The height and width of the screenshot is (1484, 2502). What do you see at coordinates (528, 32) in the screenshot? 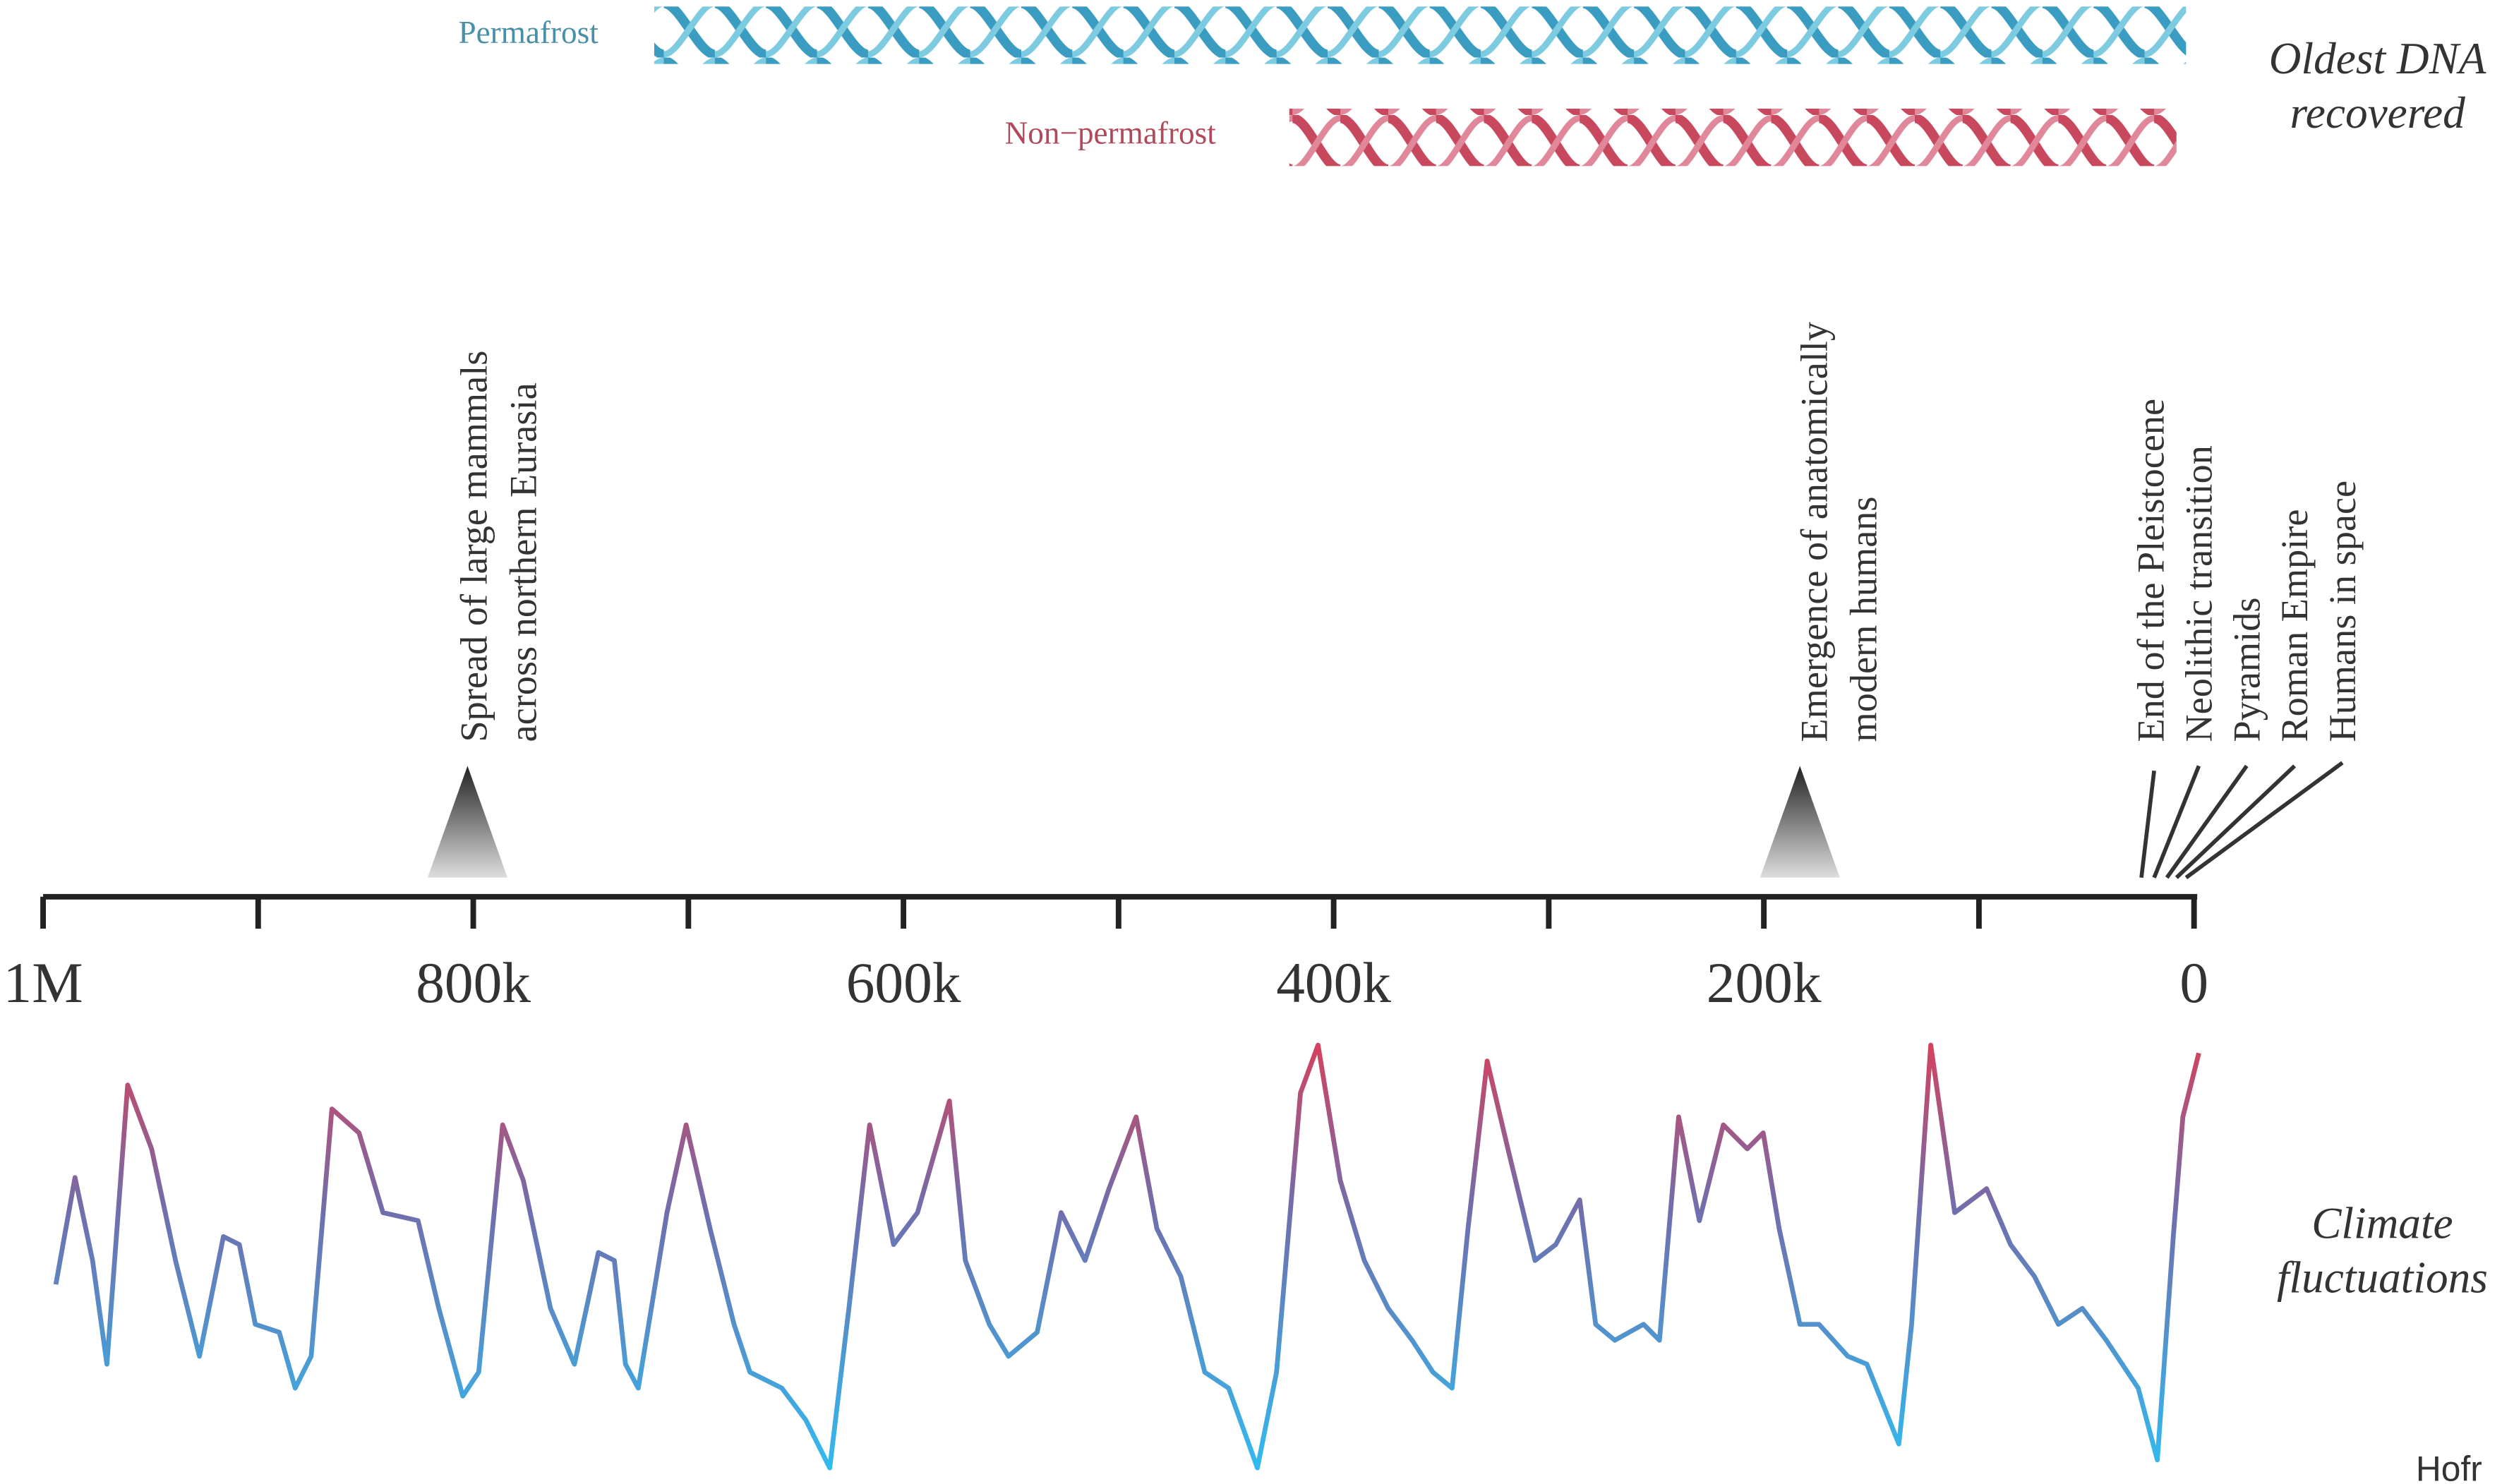
I see `permafrost-label: Permafrost` at bounding box center [528, 32].